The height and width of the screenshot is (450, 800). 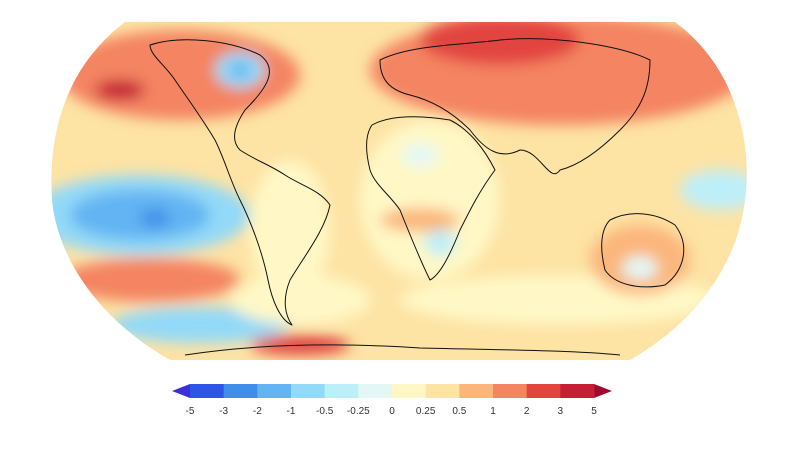 What do you see at coordinates (493, 411) in the screenshot?
I see `colorbar-tick-label: 1` at bounding box center [493, 411].